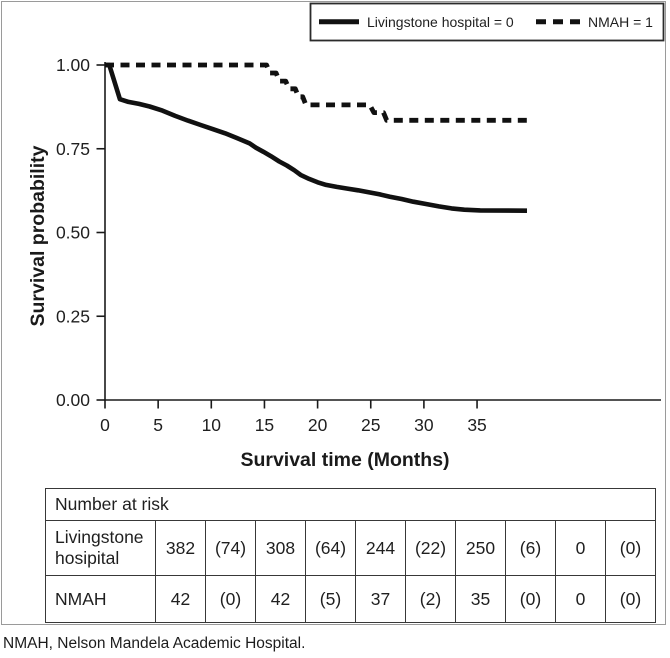 The image size is (670, 658). Describe the element at coordinates (476, 425) in the screenshot. I see `x-tick-label: 35` at that location.